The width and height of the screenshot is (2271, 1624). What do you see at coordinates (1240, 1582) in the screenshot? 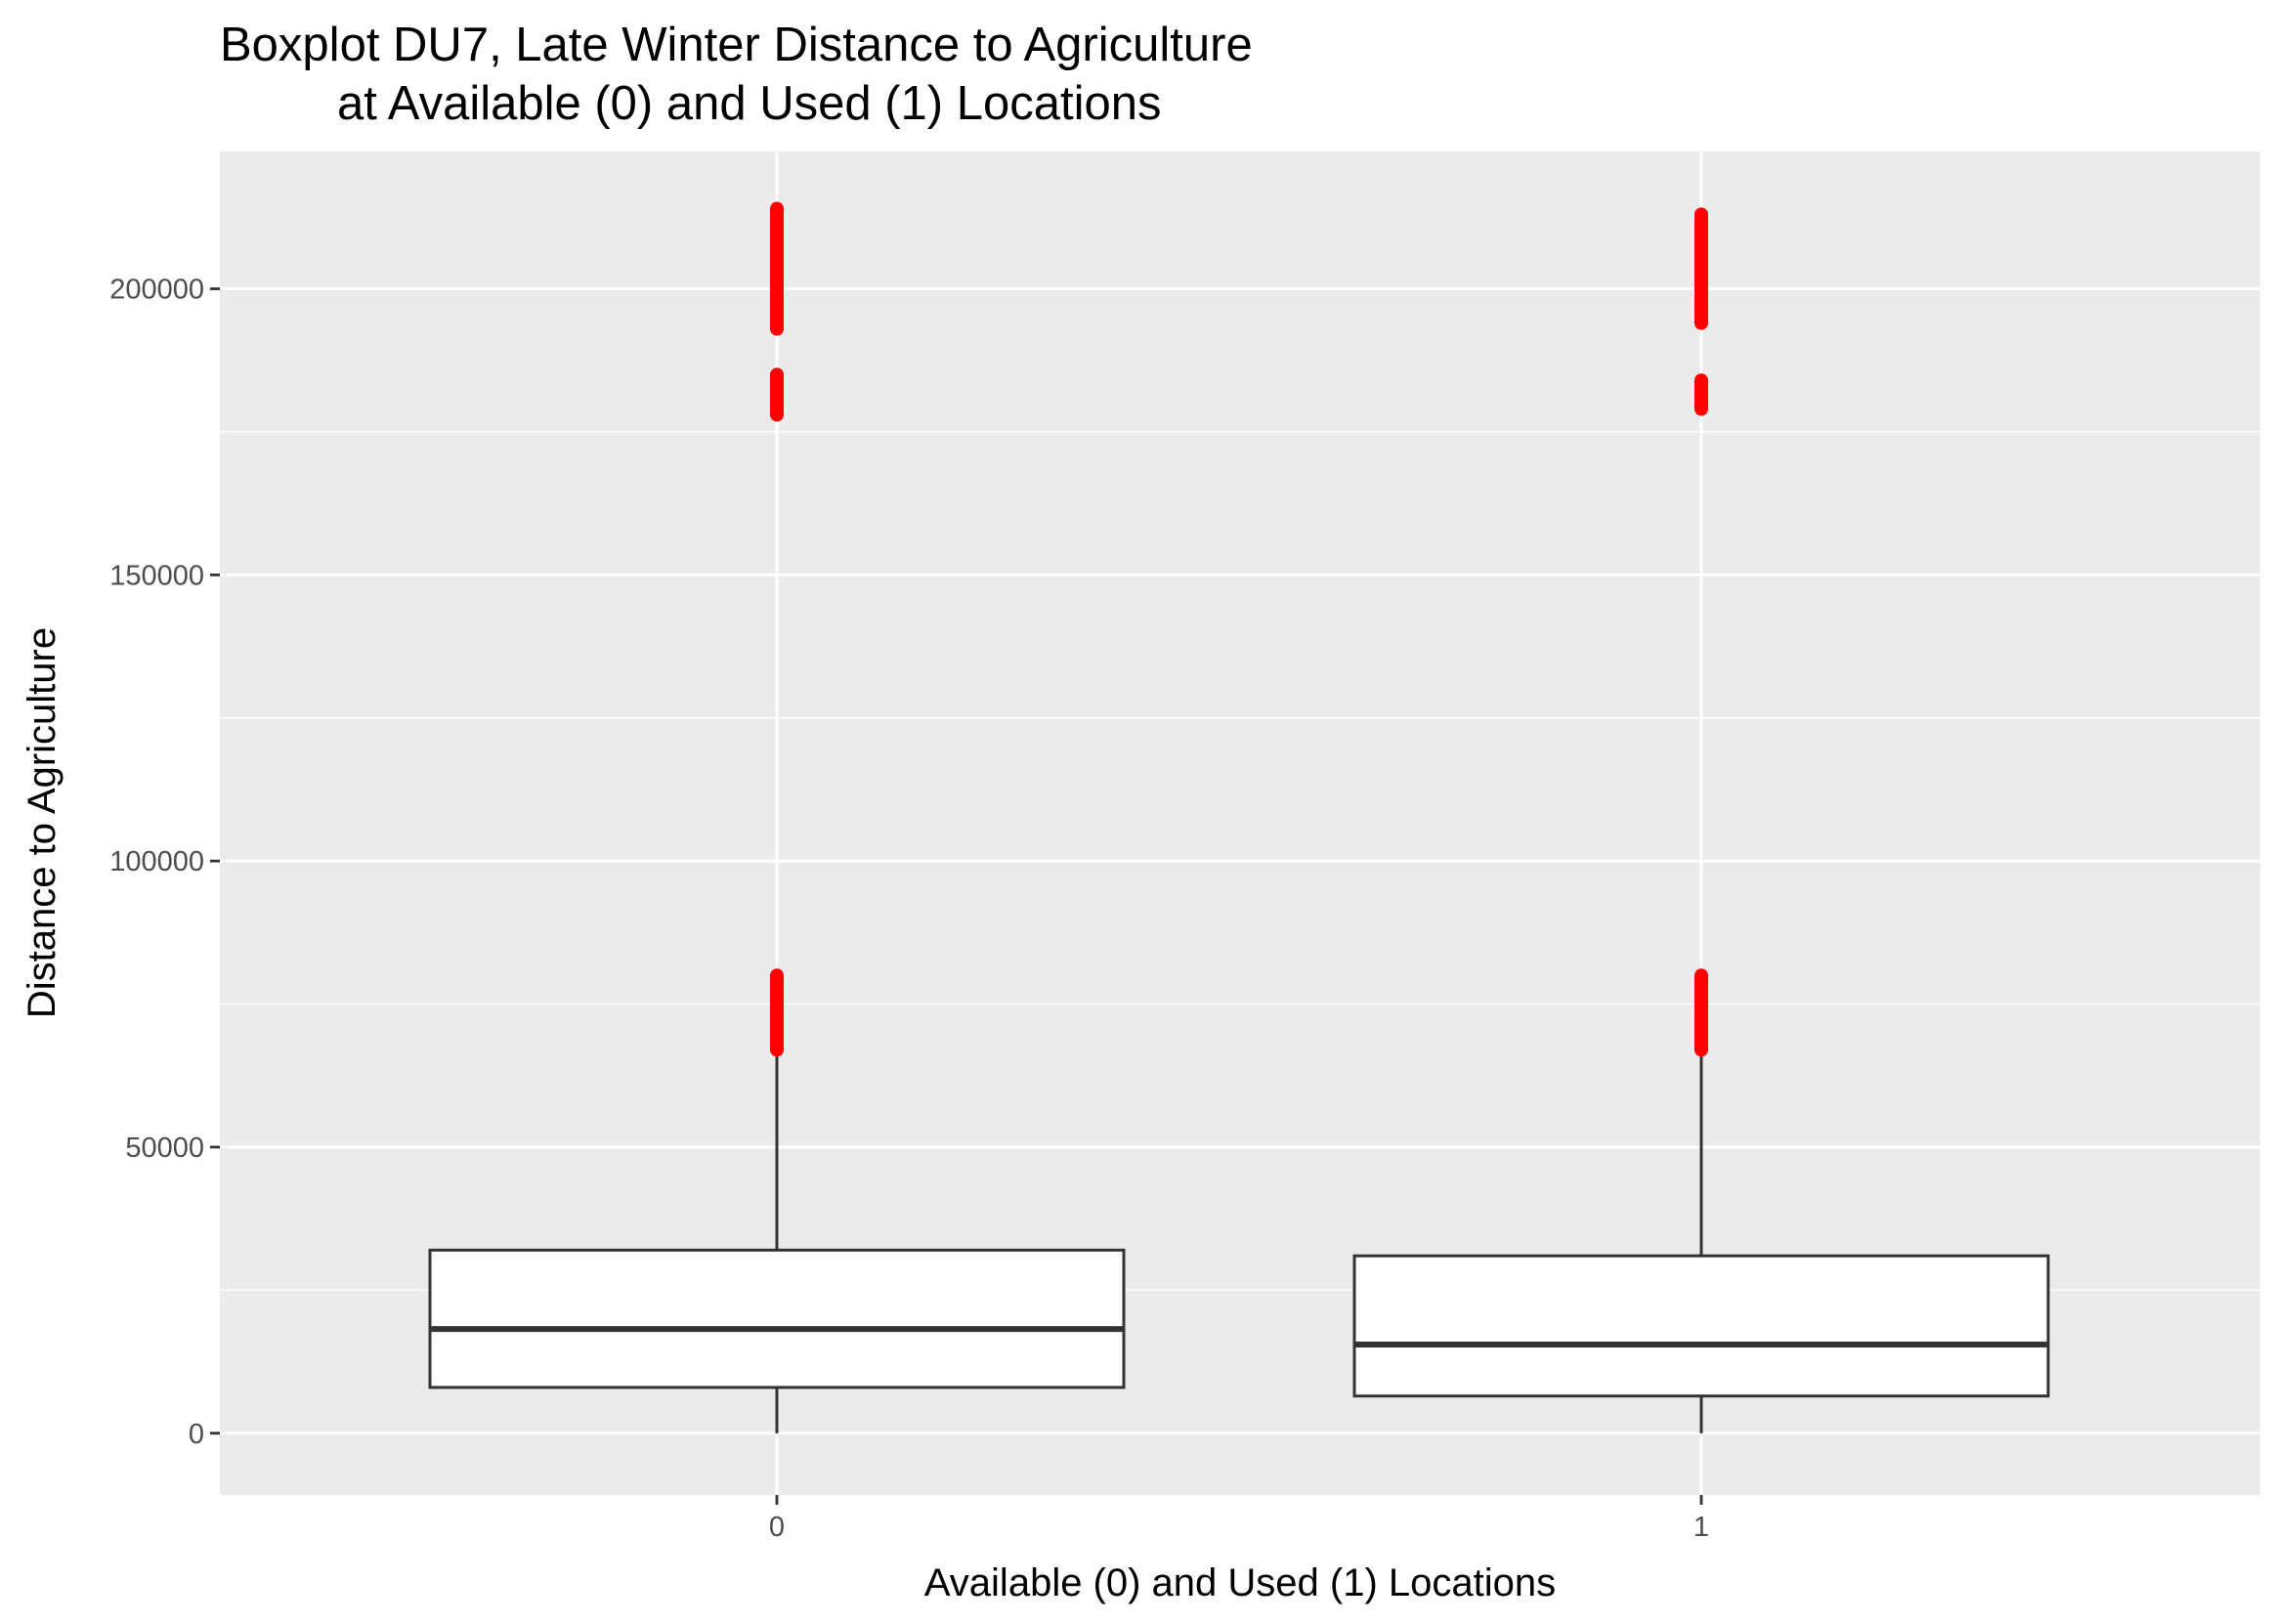
I see `x-axis-label: Available (0) and Used (1) Locations` at bounding box center [1240, 1582].